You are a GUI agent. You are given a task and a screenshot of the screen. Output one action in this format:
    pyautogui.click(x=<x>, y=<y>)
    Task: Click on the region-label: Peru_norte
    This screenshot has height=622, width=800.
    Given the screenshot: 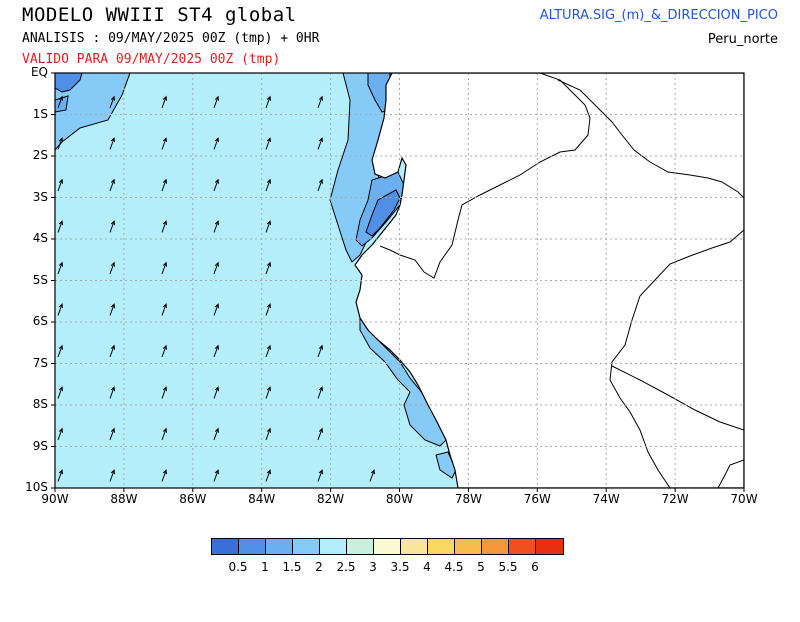 What is the action you would take?
    pyautogui.click(x=742, y=39)
    